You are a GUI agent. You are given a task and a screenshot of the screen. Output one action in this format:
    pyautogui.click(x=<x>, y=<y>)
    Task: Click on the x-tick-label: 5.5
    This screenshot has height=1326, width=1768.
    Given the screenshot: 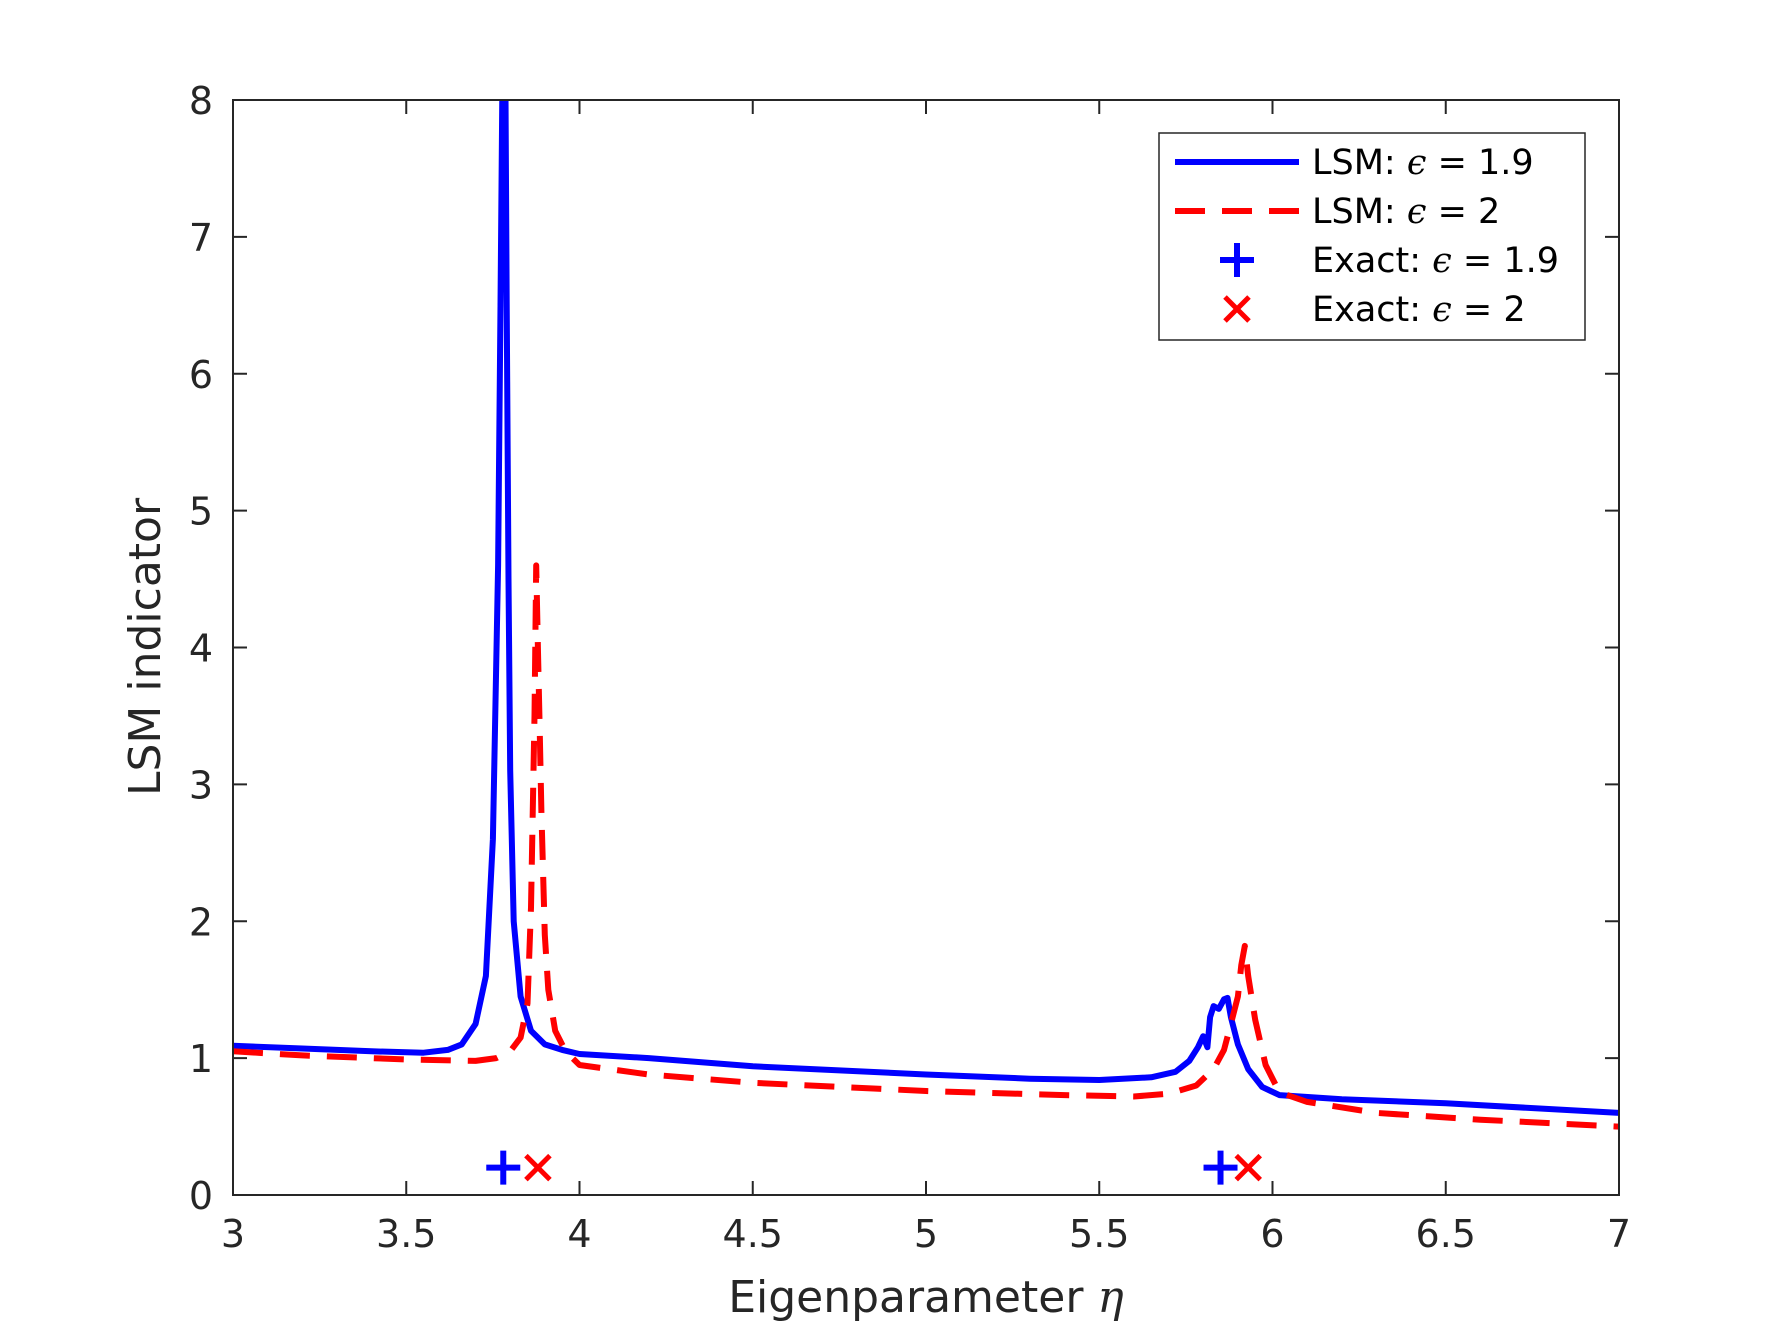 What is the action you would take?
    pyautogui.click(x=1099, y=1234)
    